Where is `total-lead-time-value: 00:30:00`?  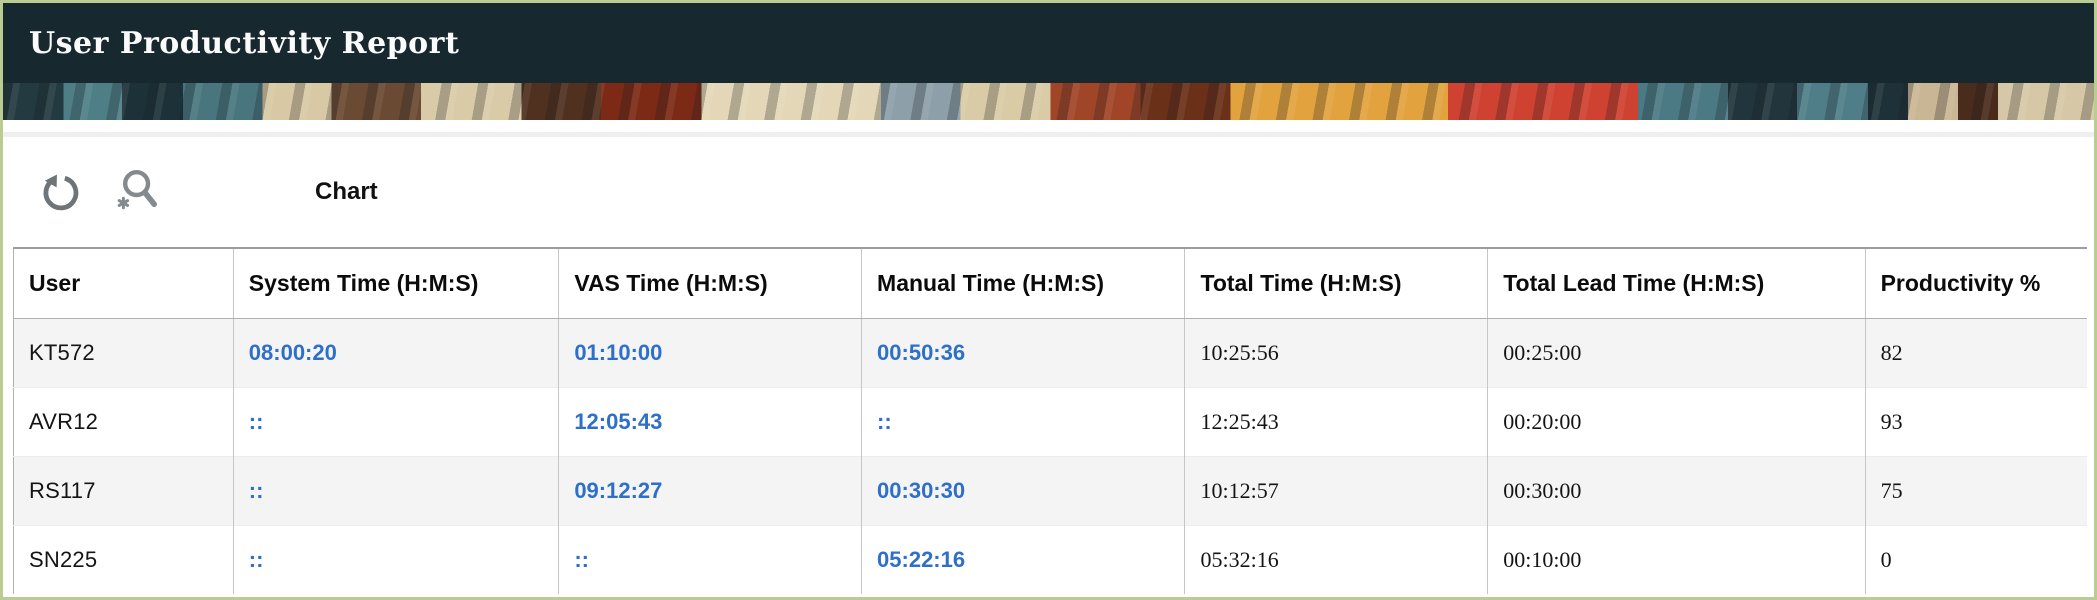
total-lead-time-value: 00:30:00 is located at coordinates (1676, 490).